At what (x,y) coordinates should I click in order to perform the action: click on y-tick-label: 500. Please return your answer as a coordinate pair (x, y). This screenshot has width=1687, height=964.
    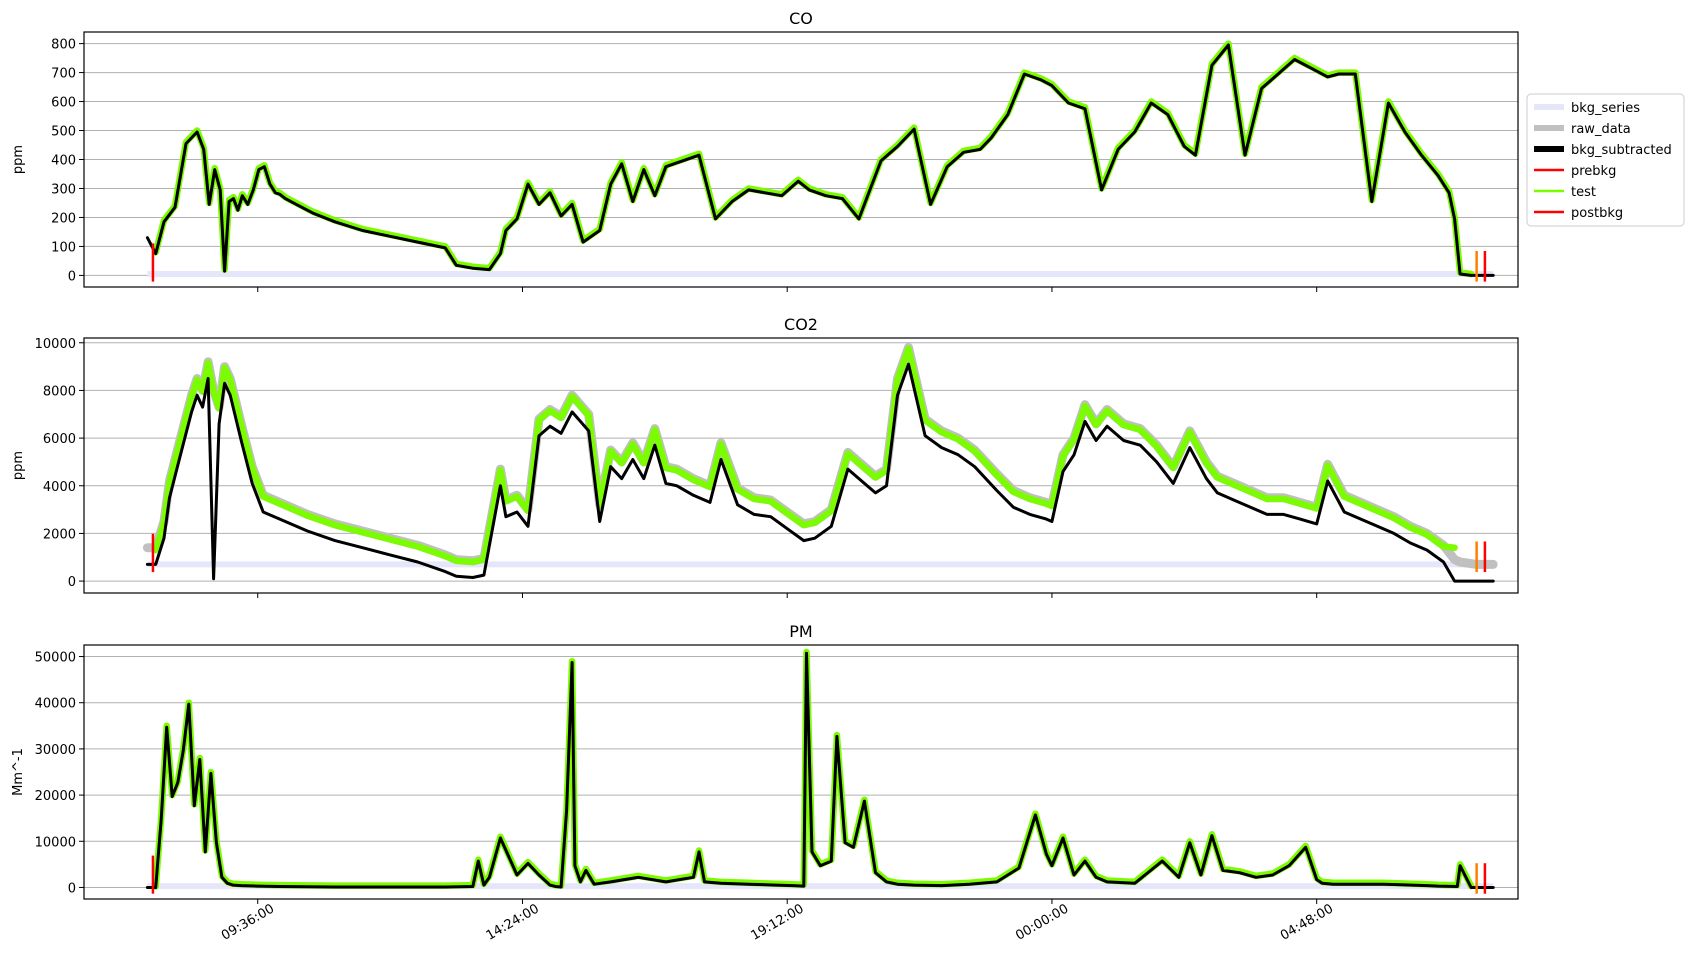
    Looking at the image, I should click on (63, 132).